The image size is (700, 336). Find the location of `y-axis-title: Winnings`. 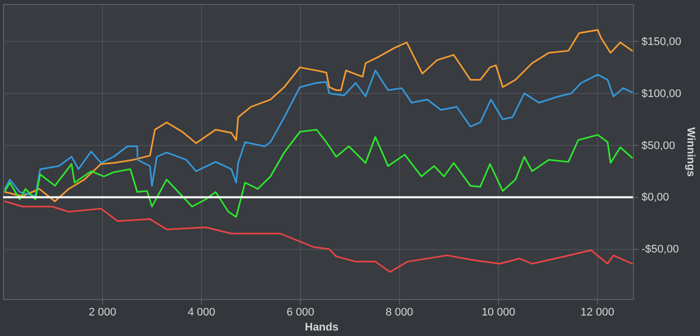

y-axis-title: Winnings is located at coordinates (690, 152).